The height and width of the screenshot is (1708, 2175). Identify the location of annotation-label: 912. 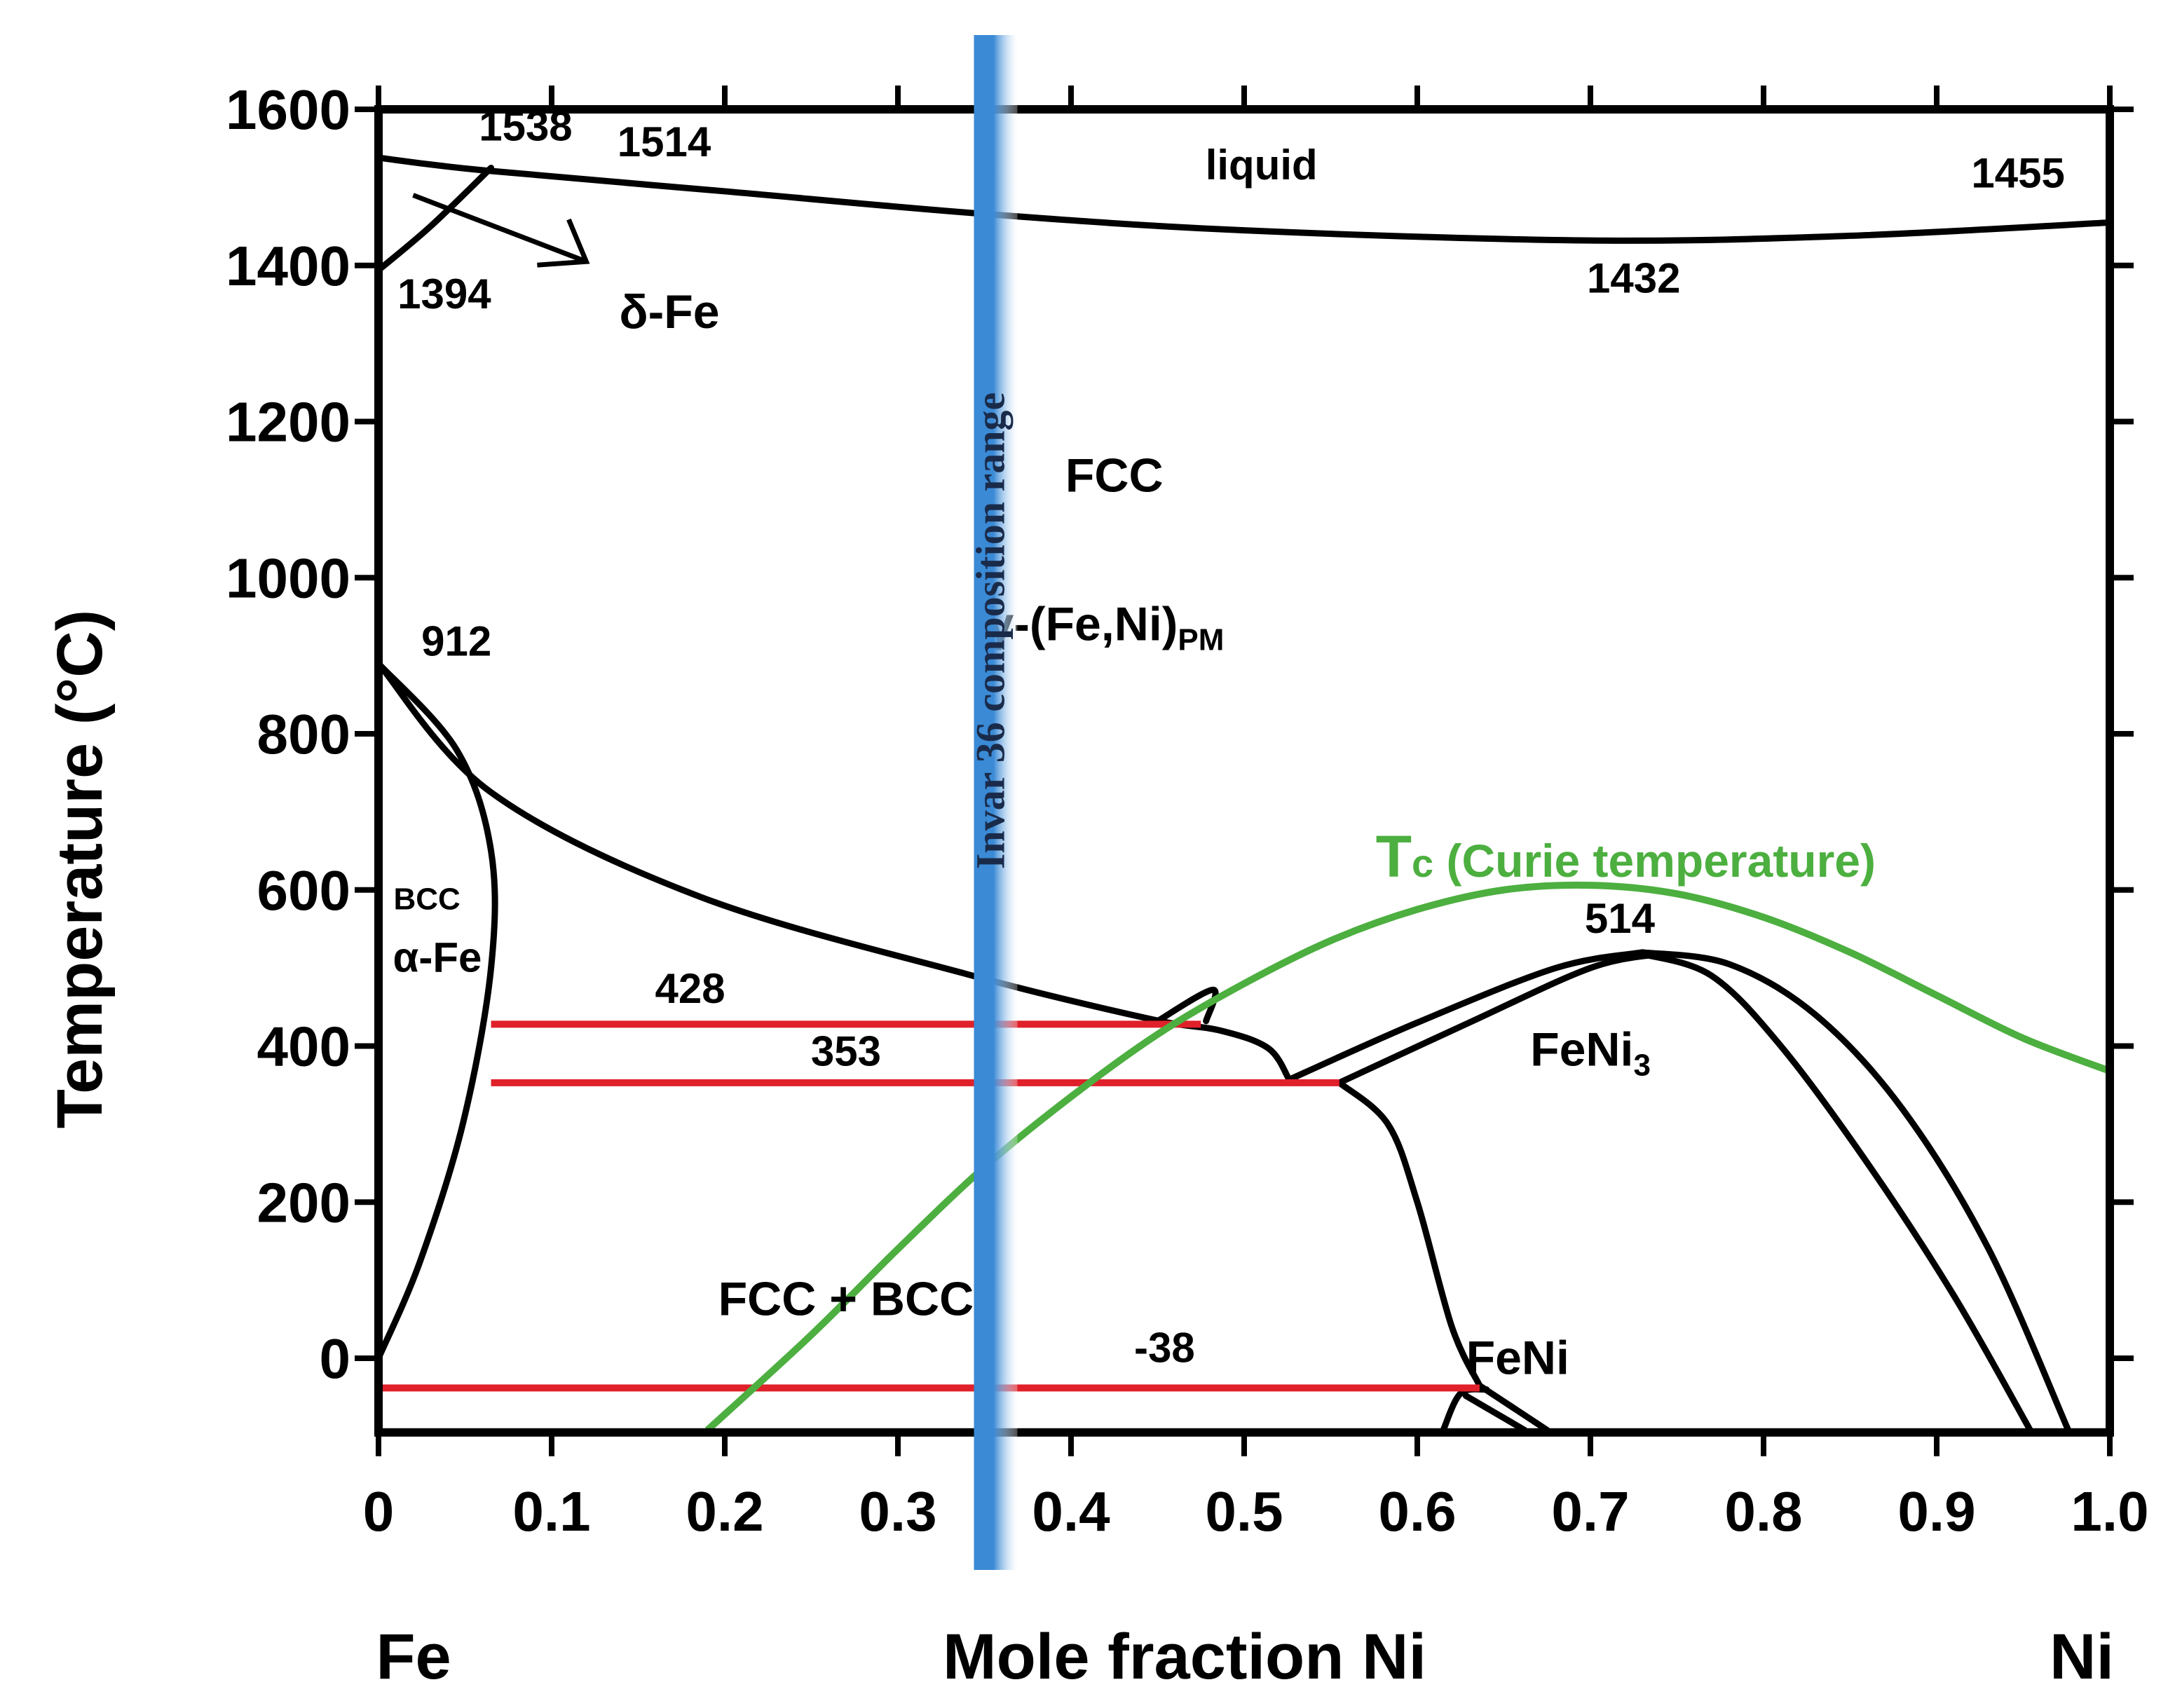
(456, 641).